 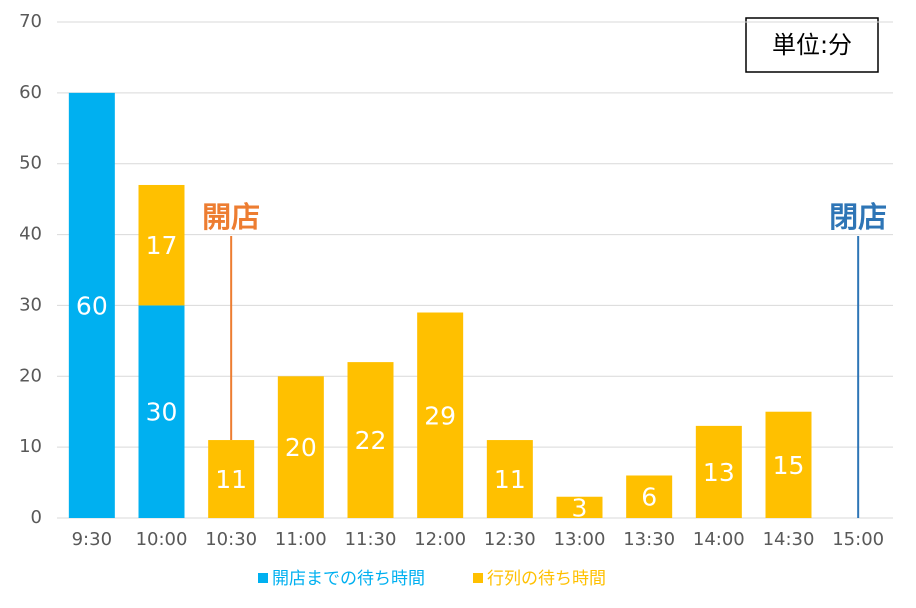 What do you see at coordinates (30, 446) in the screenshot?
I see `y-tick-label: 10` at bounding box center [30, 446].